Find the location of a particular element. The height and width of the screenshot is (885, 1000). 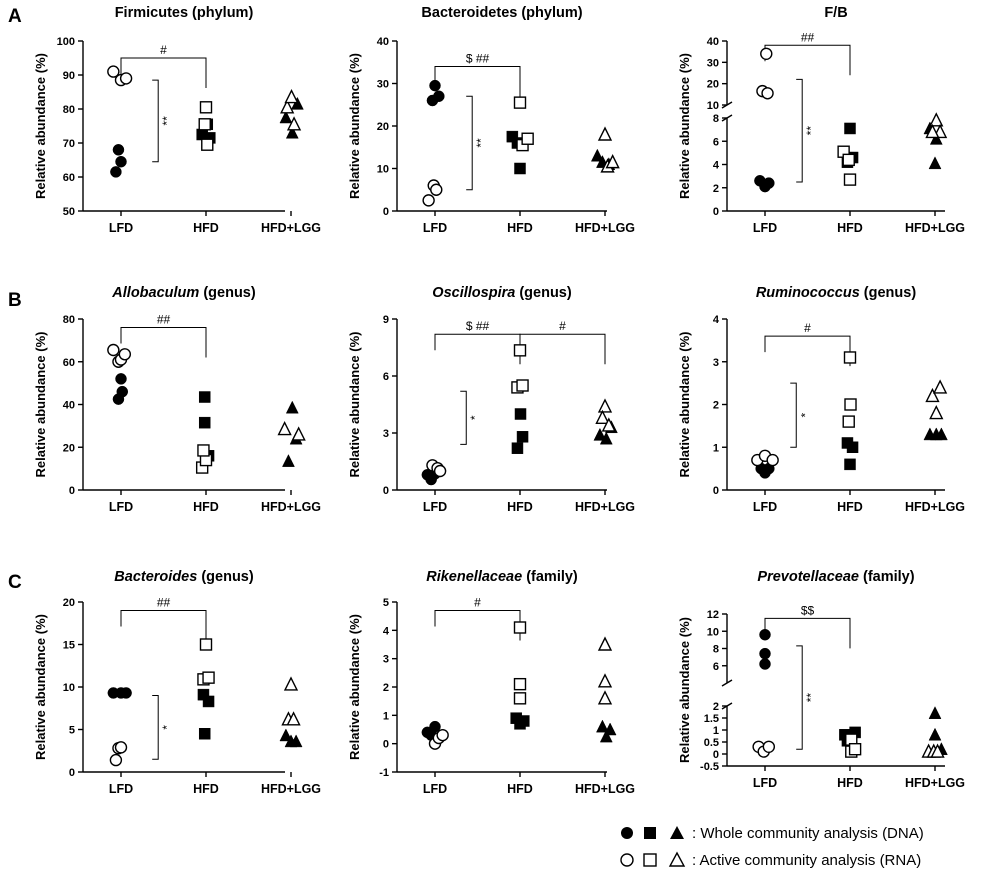

chart-title: F/B is located at coordinates (835, 13).